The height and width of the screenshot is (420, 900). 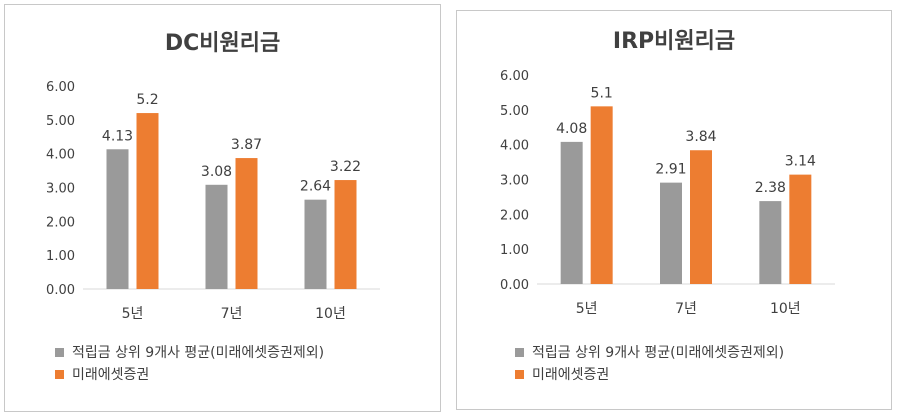 I want to click on chart-title: IRP비원리금, so click(x=674, y=41).